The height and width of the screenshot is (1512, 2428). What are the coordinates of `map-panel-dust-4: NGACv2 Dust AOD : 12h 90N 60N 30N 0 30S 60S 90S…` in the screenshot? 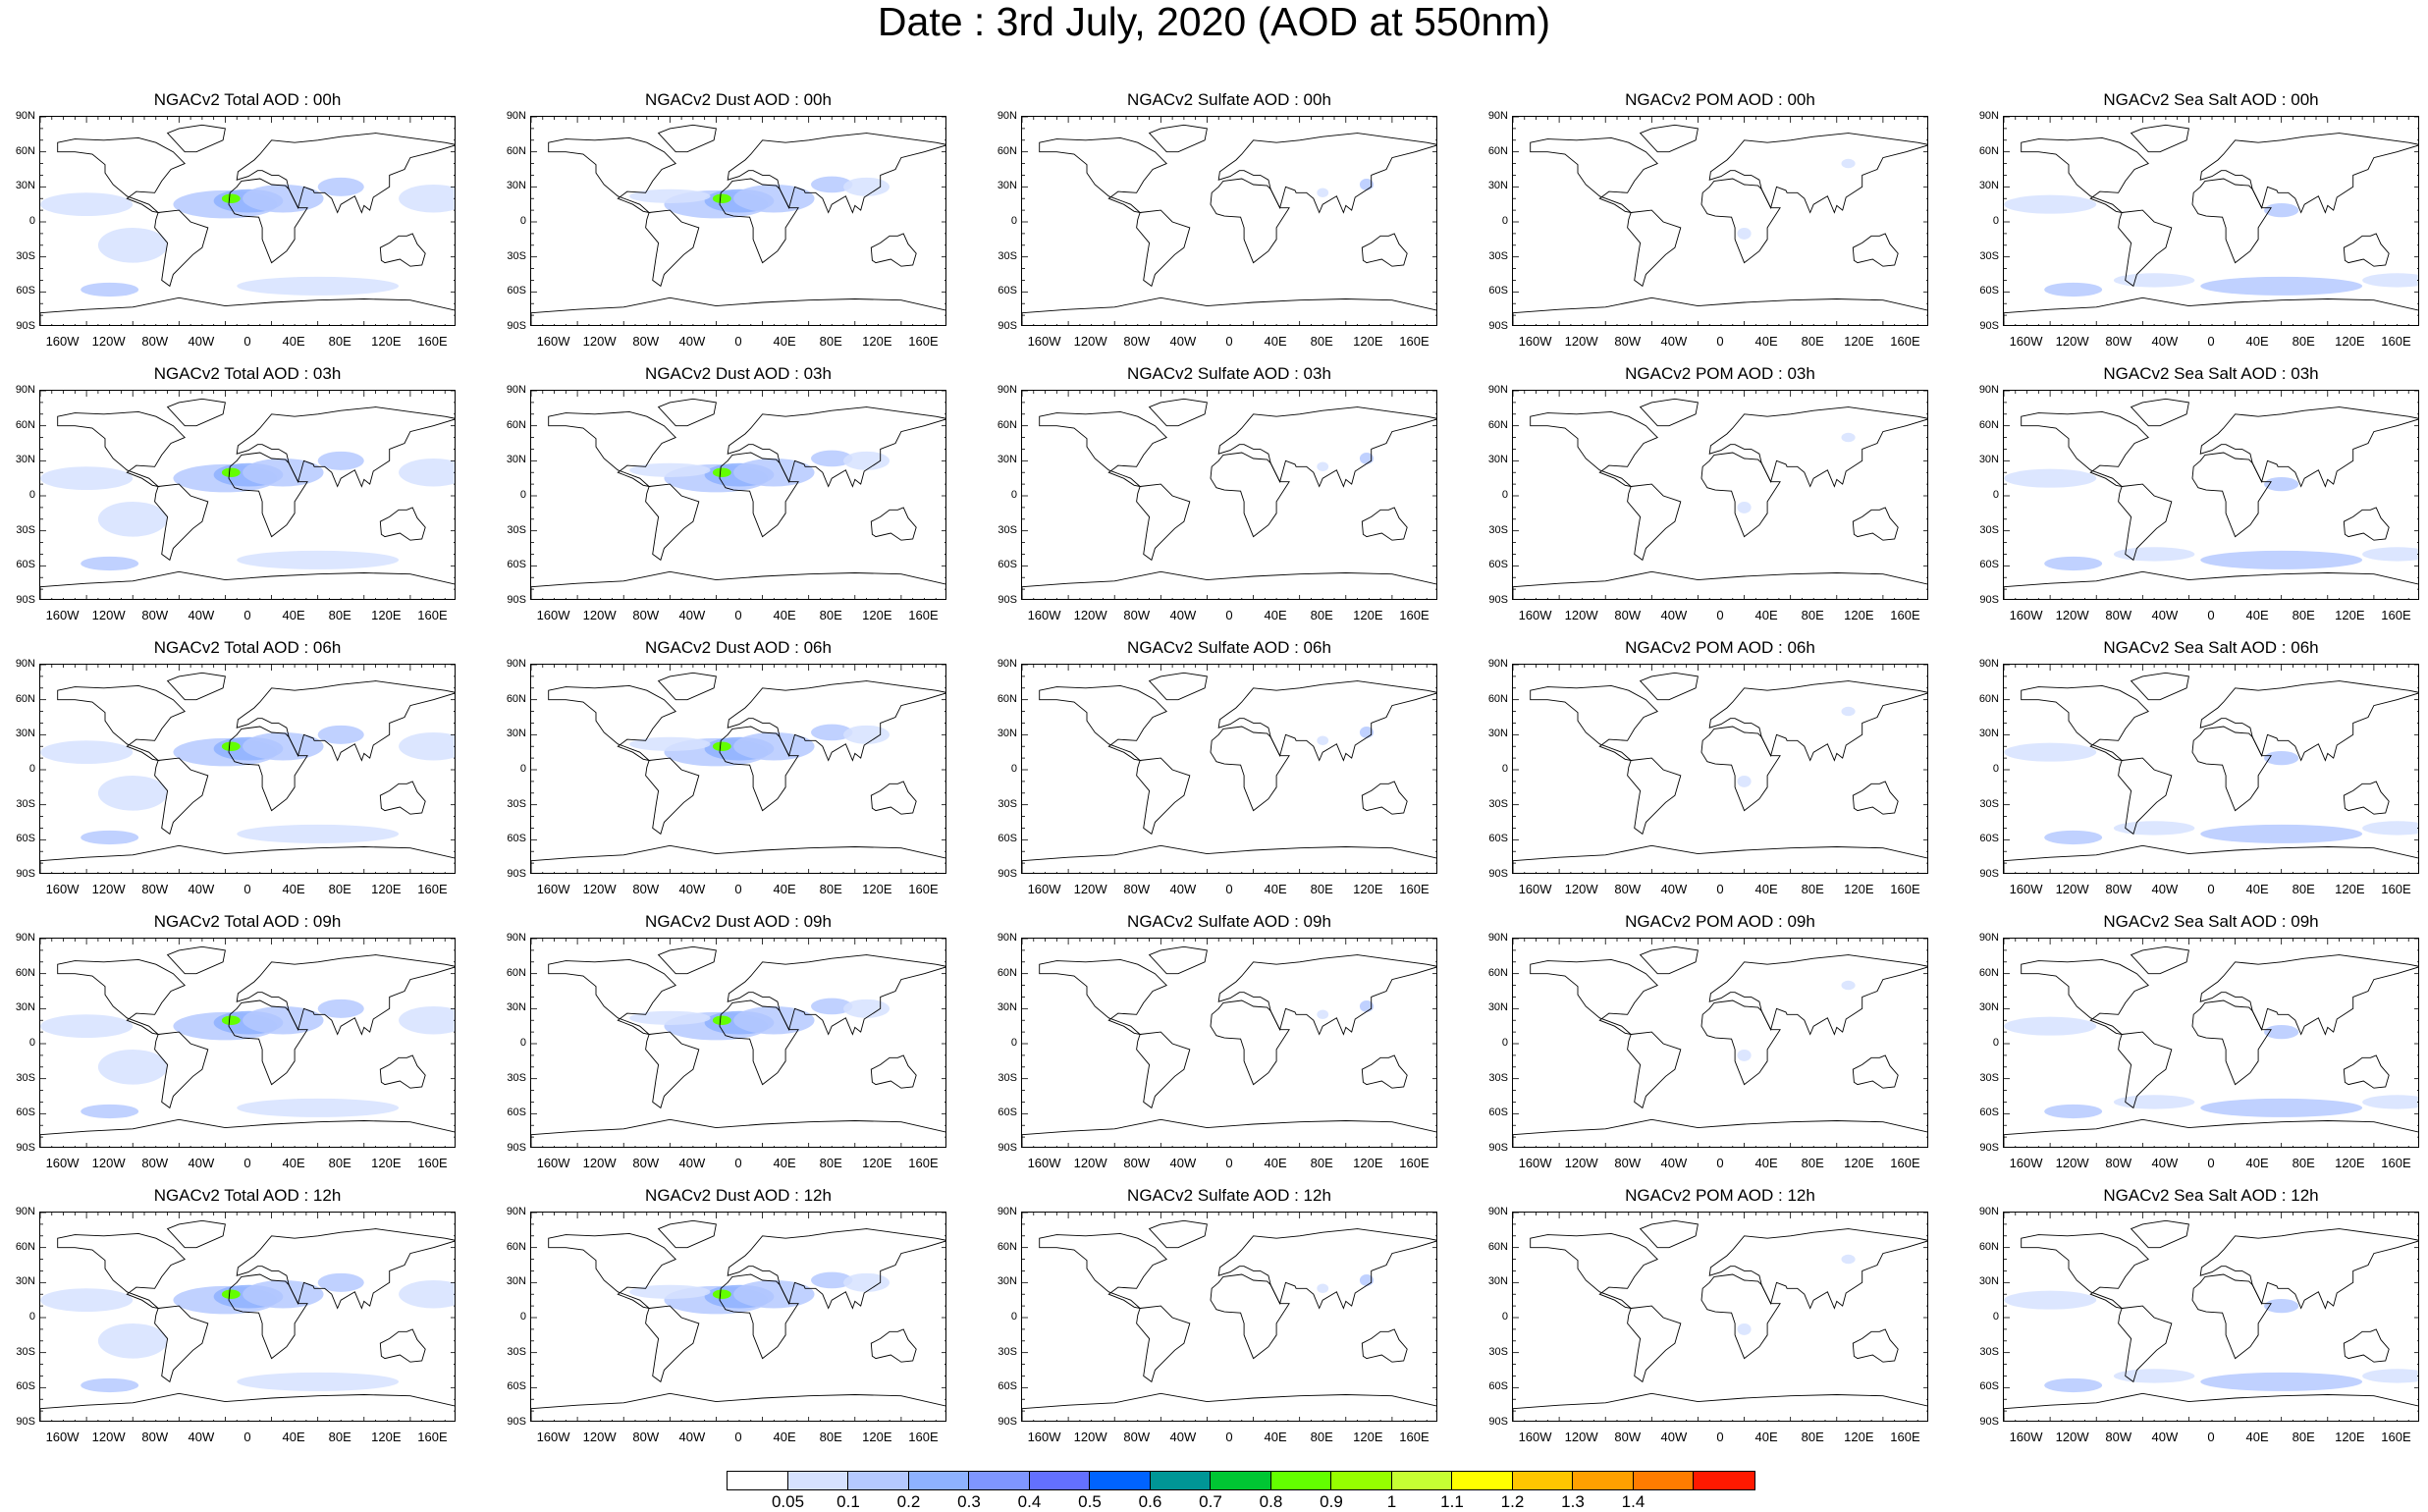 It's located at (726, 1315).